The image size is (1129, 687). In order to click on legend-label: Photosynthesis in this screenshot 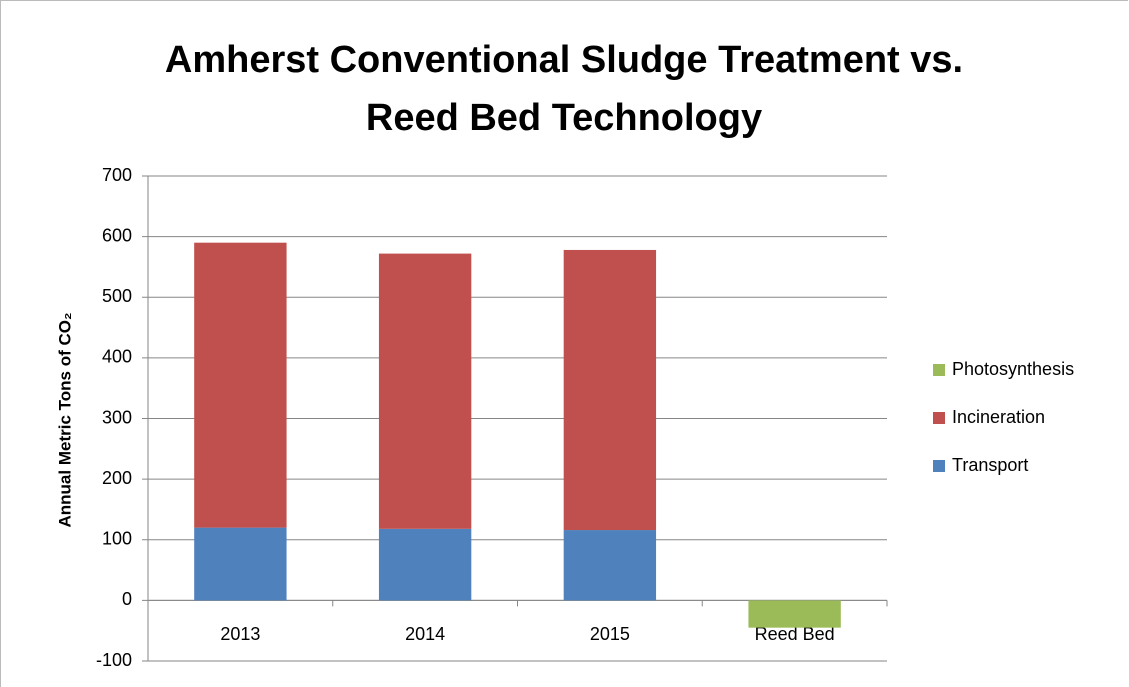, I will do `click(1013, 369)`.